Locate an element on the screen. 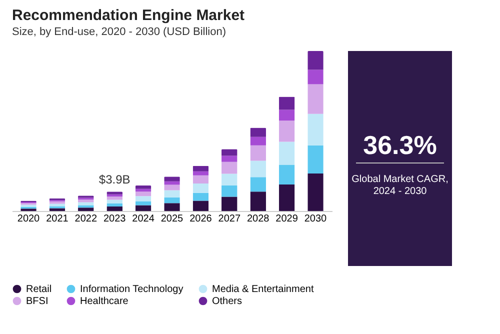 The height and width of the screenshot is (334, 500). legend-label: Information Technology is located at coordinates (132, 289).